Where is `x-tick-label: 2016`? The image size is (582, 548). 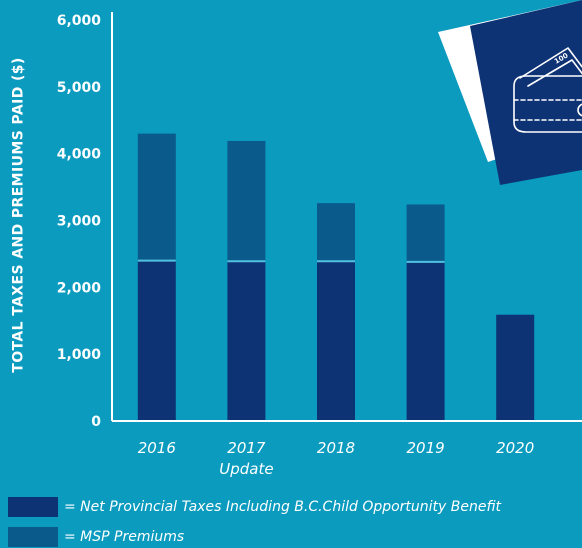 x-tick-label: 2016 is located at coordinates (157, 448).